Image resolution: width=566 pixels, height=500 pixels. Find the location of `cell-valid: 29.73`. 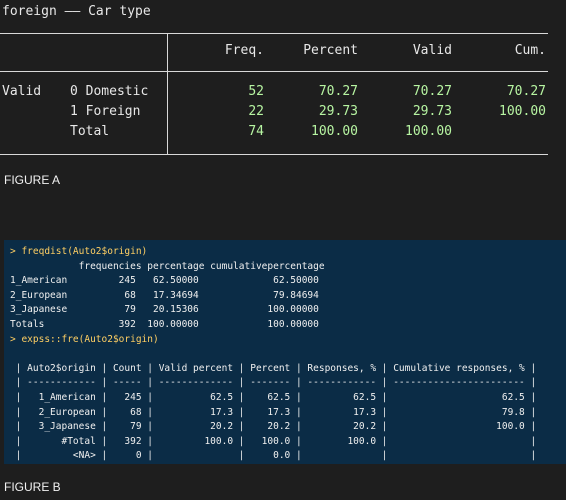

cell-valid: 29.73 is located at coordinates (432, 111).